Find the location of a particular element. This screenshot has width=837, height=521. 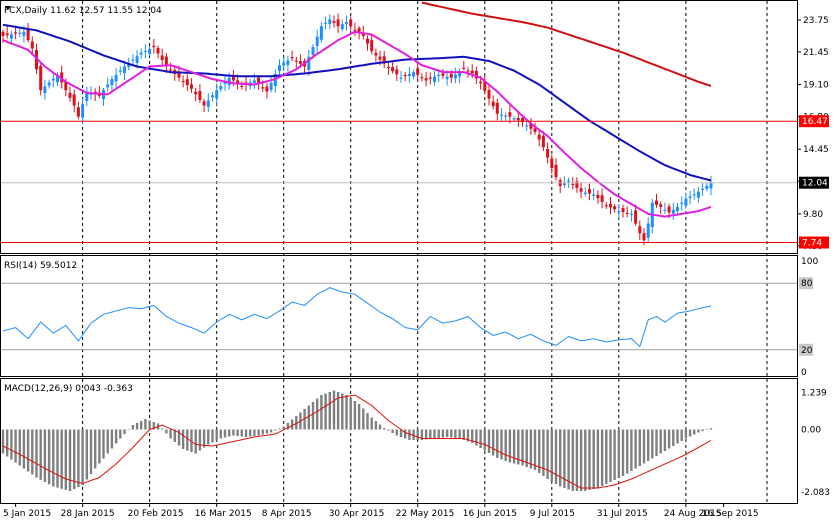

macd-tick-label: 0.00 is located at coordinates (811, 431).